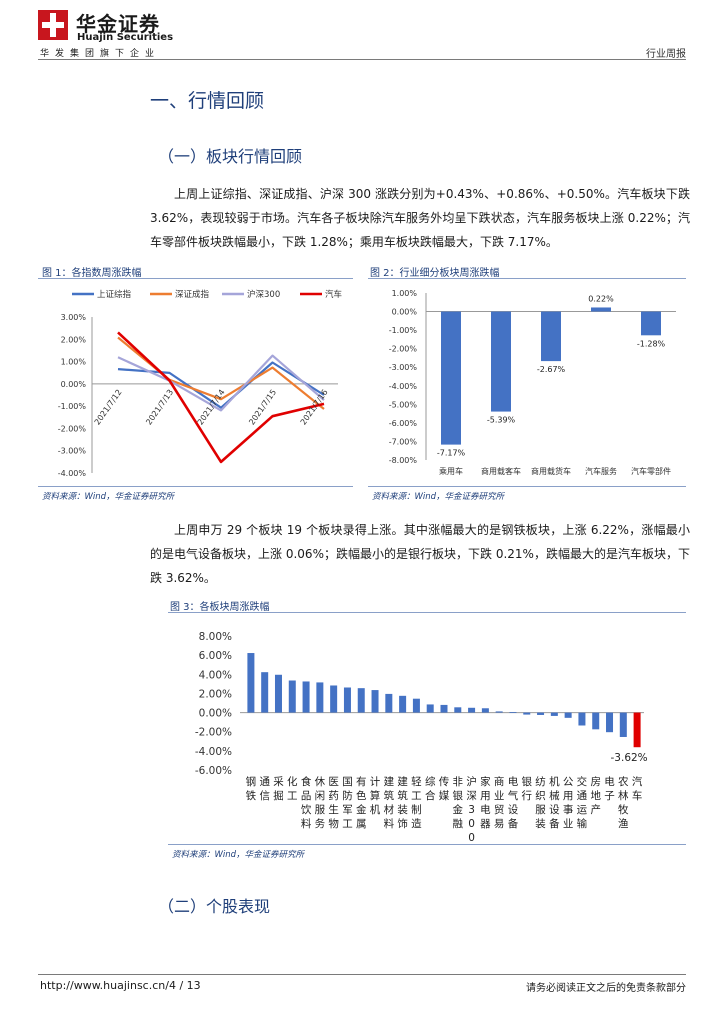 This screenshot has width=724, height=1024. Describe the element at coordinates (215, 675) in the screenshot. I see `fig3-y-tick-label: 4.00%` at that location.